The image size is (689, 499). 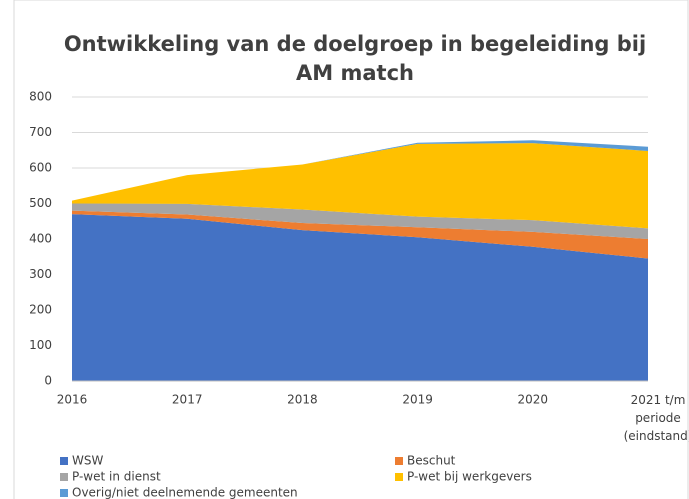 What do you see at coordinates (40, 310) in the screenshot?
I see `y-tick-label: 200` at bounding box center [40, 310].